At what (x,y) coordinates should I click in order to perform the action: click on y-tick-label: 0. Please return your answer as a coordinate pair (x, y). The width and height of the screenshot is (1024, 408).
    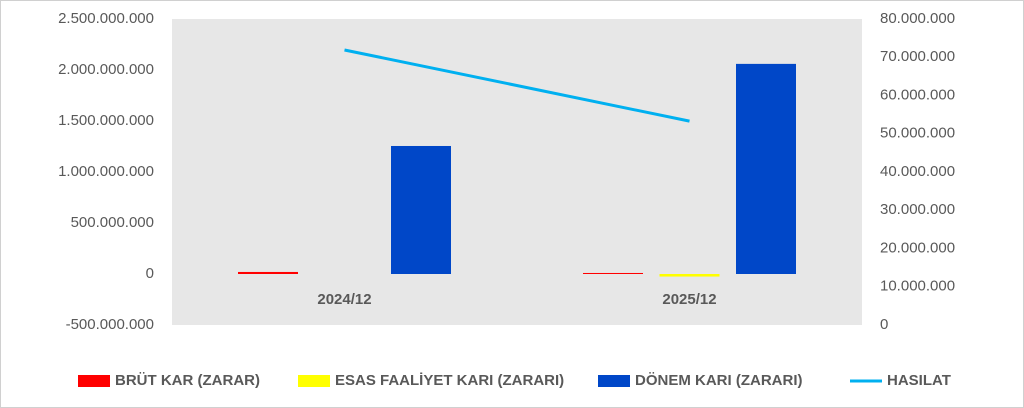
    Looking at the image, I should click on (150, 273).